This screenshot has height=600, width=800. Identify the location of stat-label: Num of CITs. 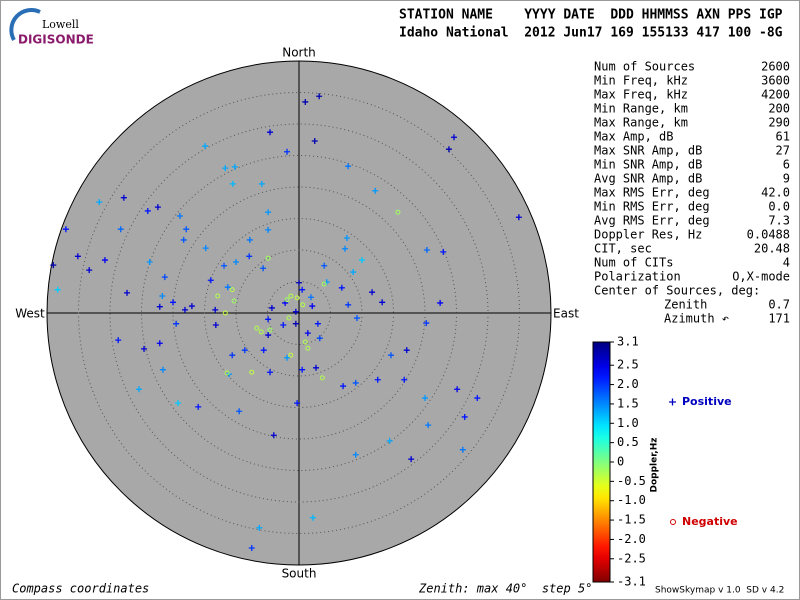
(633, 263).